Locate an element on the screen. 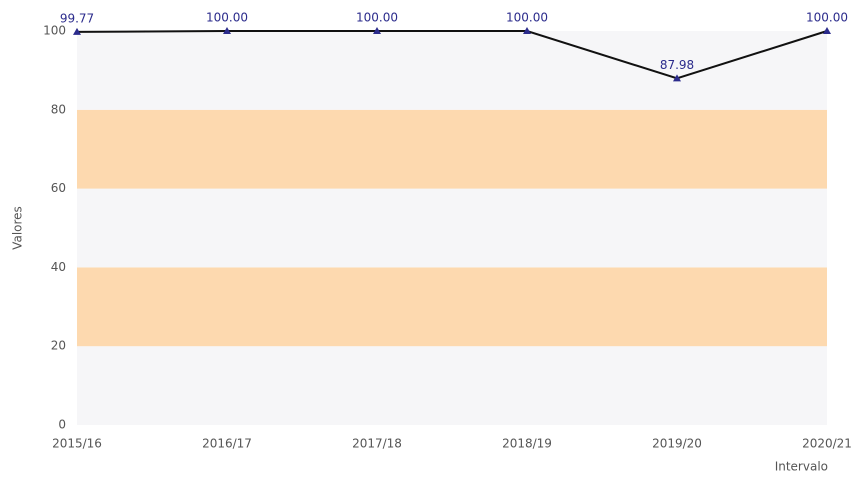 Image resolution: width=859 pixels, height=477 pixels. x-axis-label: Intervalo is located at coordinates (801, 467).